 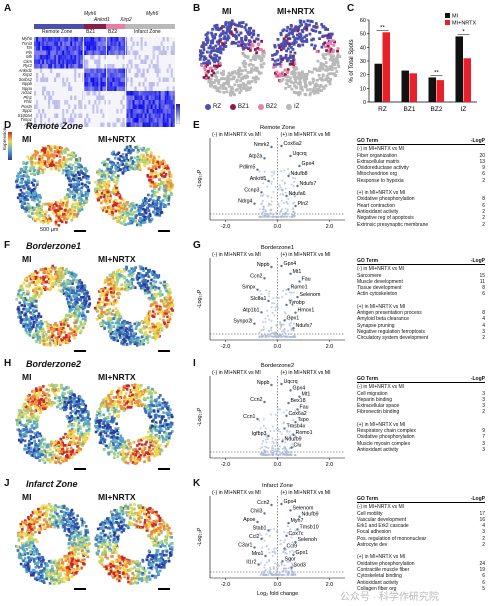 I want to click on gene-label: Ckm, so click(x=27, y=61).